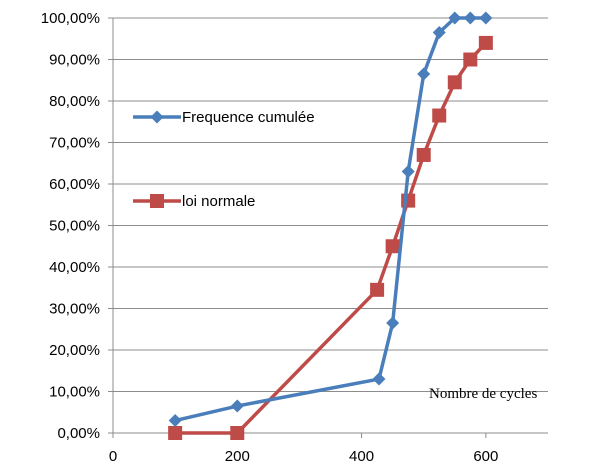  I want to click on y-tick-label: 60,00%, so click(74, 184).